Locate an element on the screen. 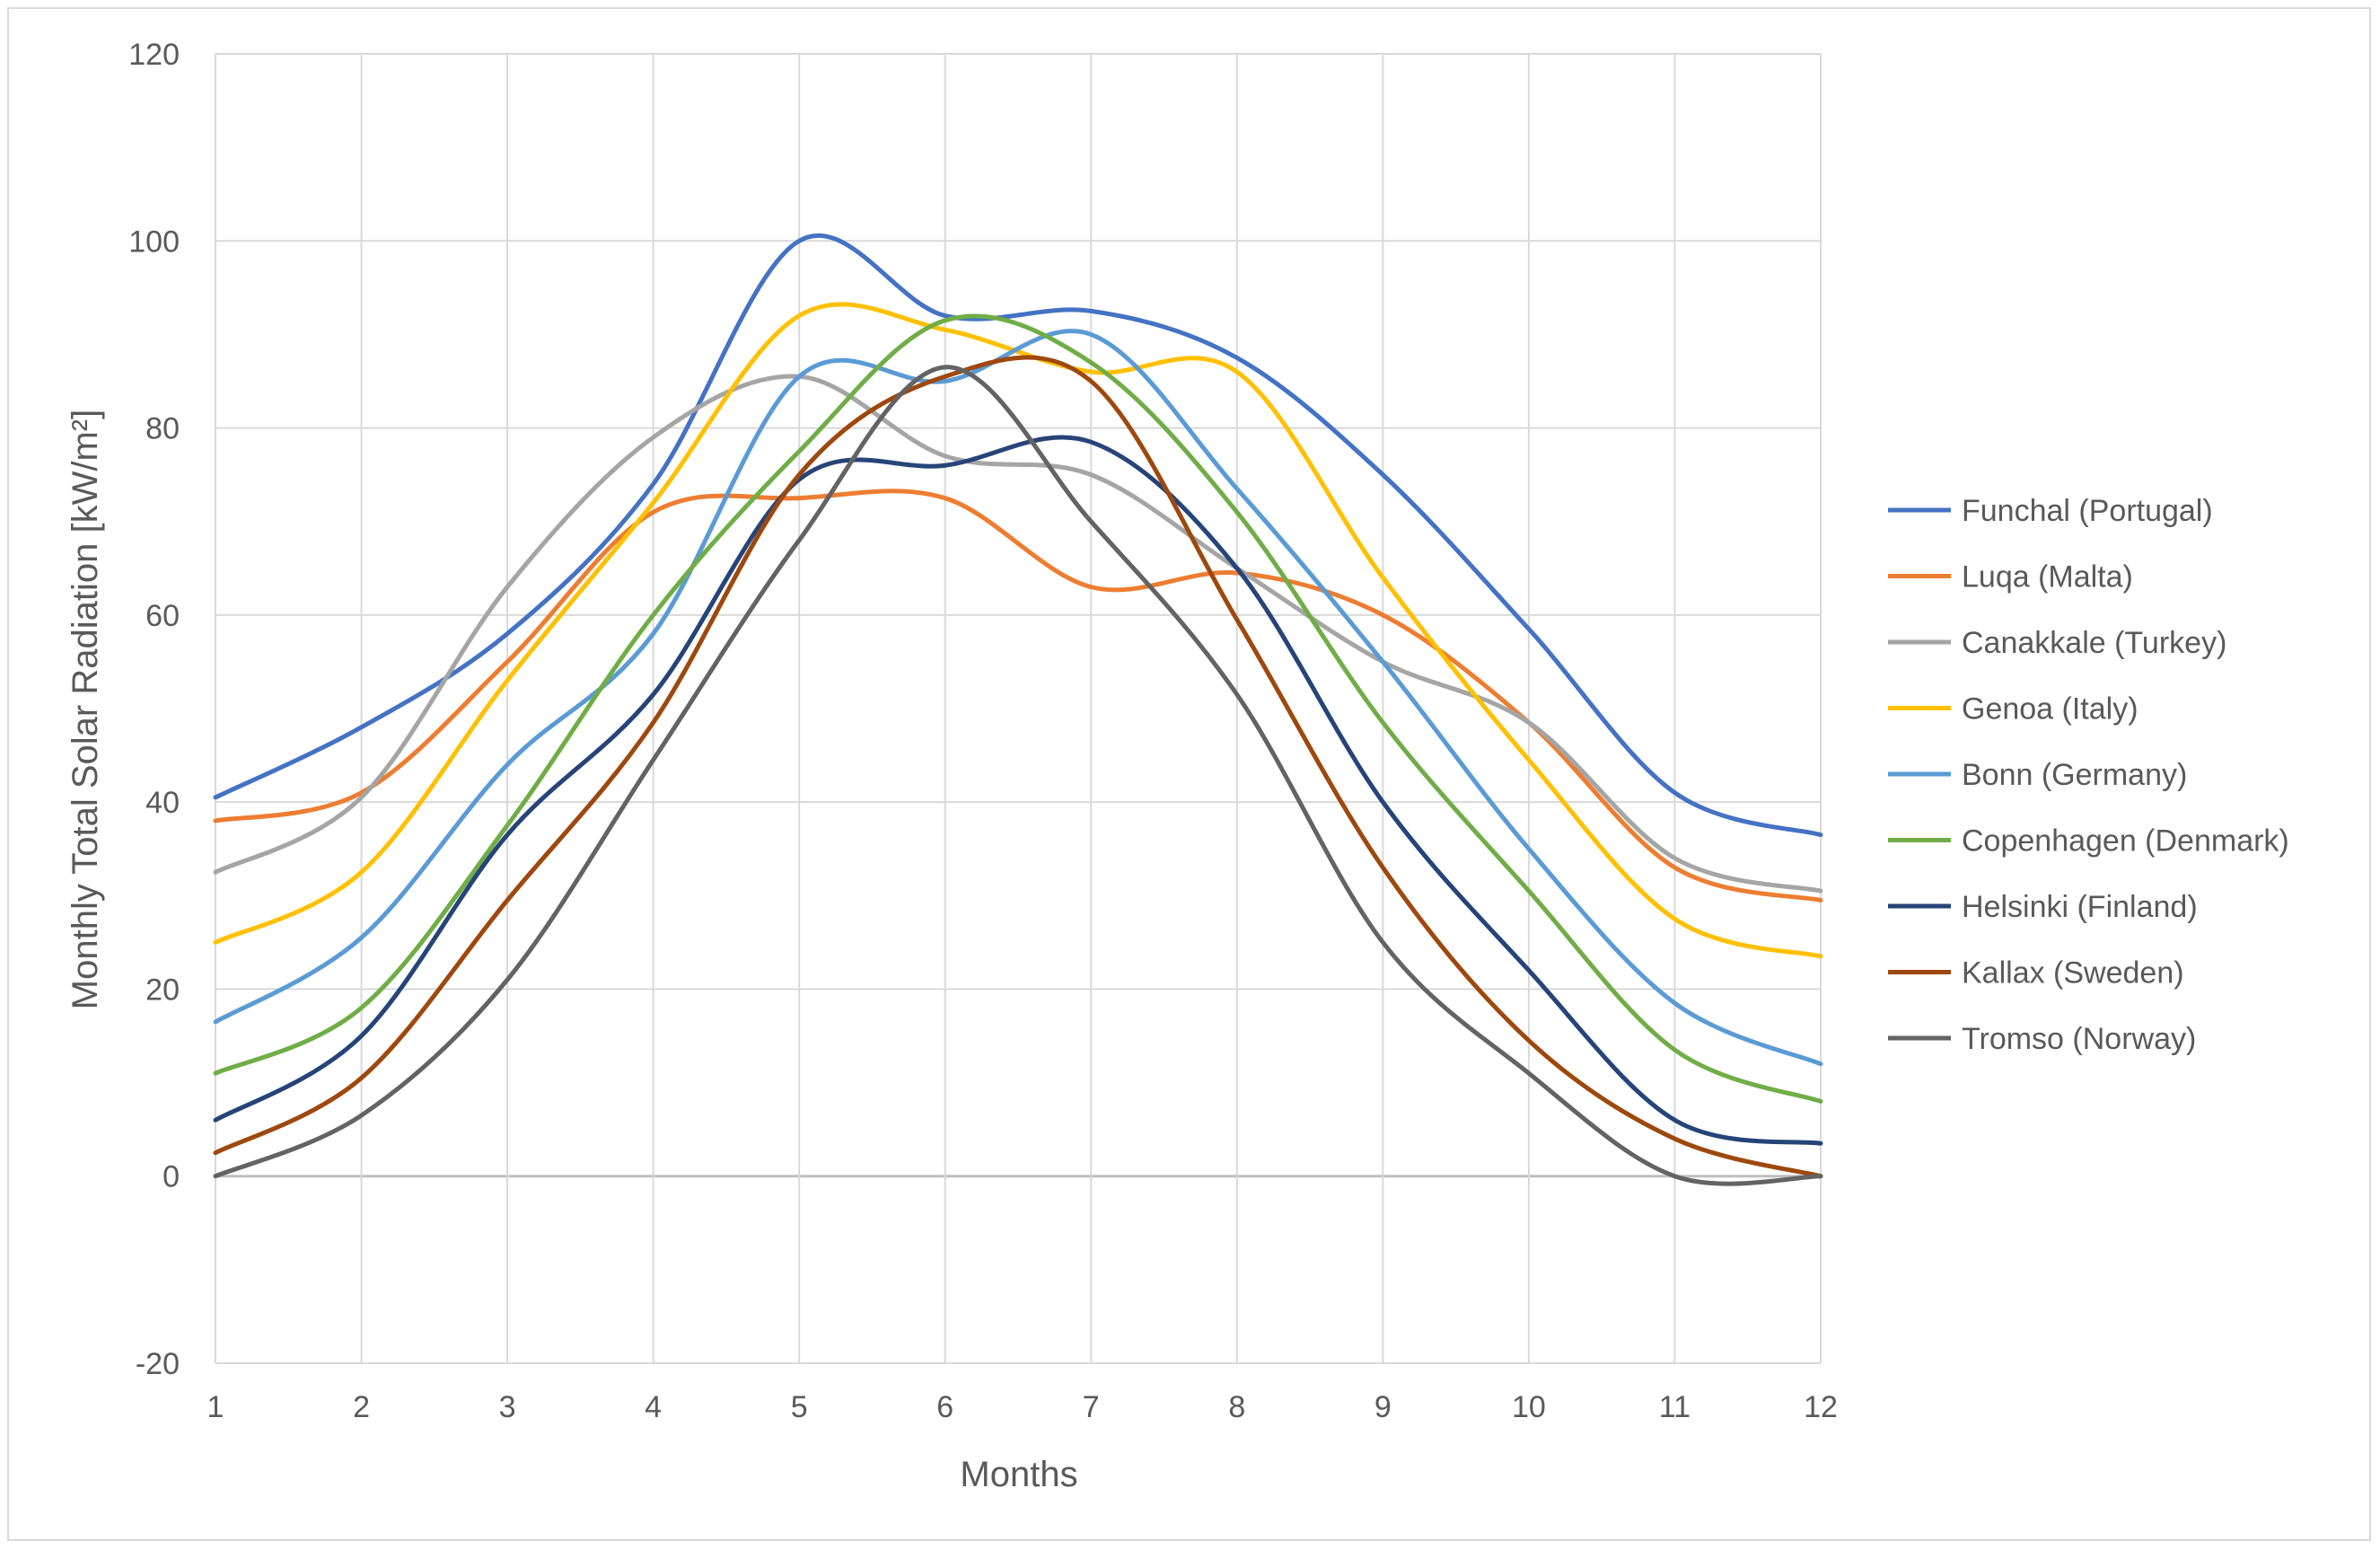 This screenshot has height=1550, width=2380. x-tick-label: 7 is located at coordinates (1091, 1407).